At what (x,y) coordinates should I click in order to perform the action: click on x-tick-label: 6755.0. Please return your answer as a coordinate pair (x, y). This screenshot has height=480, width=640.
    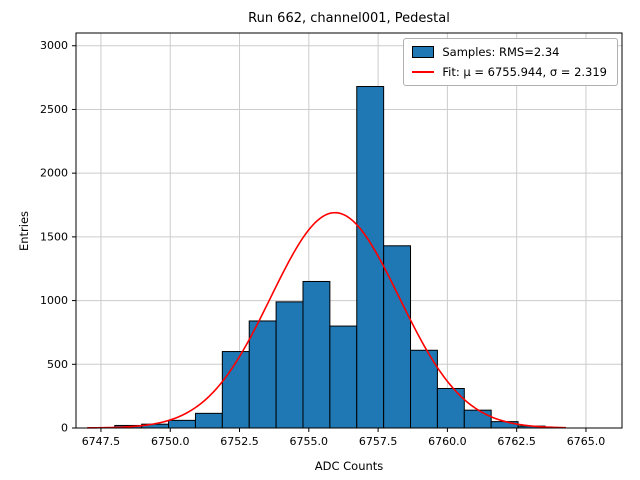
    Looking at the image, I should click on (309, 441).